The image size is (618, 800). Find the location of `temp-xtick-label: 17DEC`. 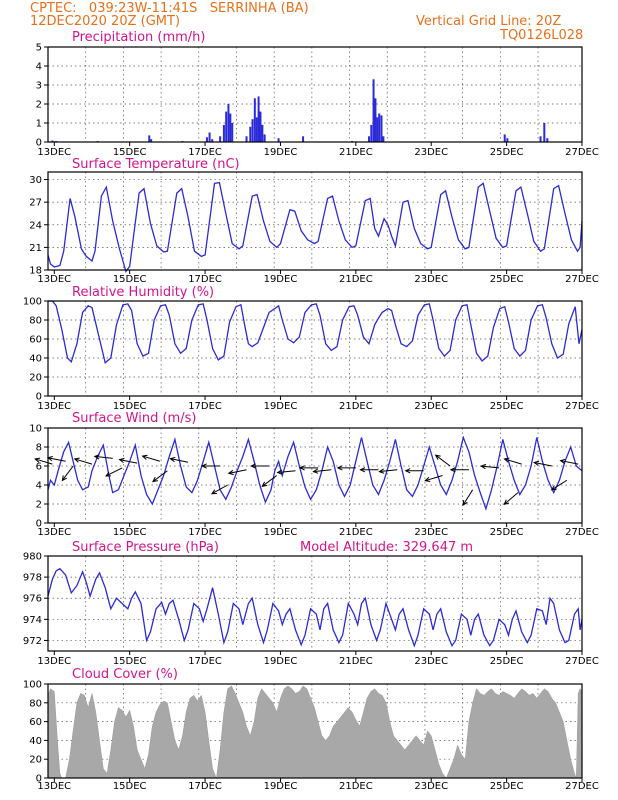

temp-xtick-label: 17DEC is located at coordinates (205, 279).